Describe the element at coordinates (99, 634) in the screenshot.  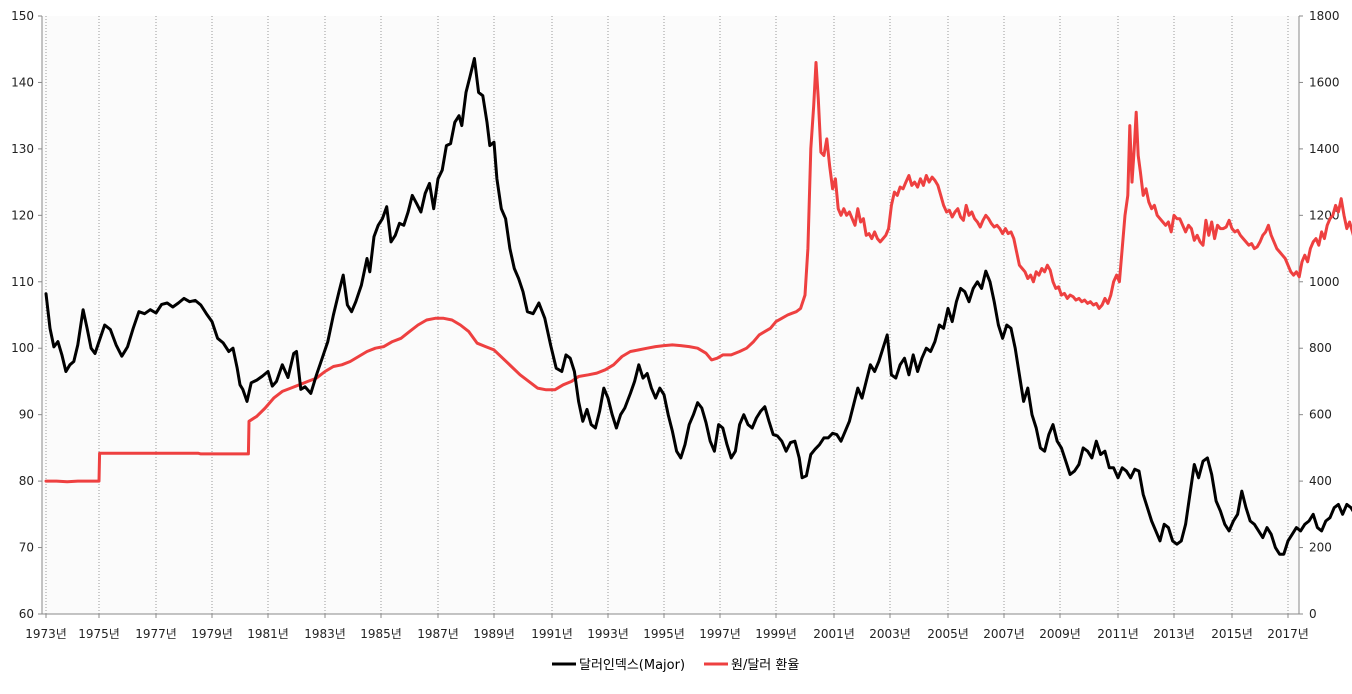
I see `x-tick-label: 1975년` at that location.